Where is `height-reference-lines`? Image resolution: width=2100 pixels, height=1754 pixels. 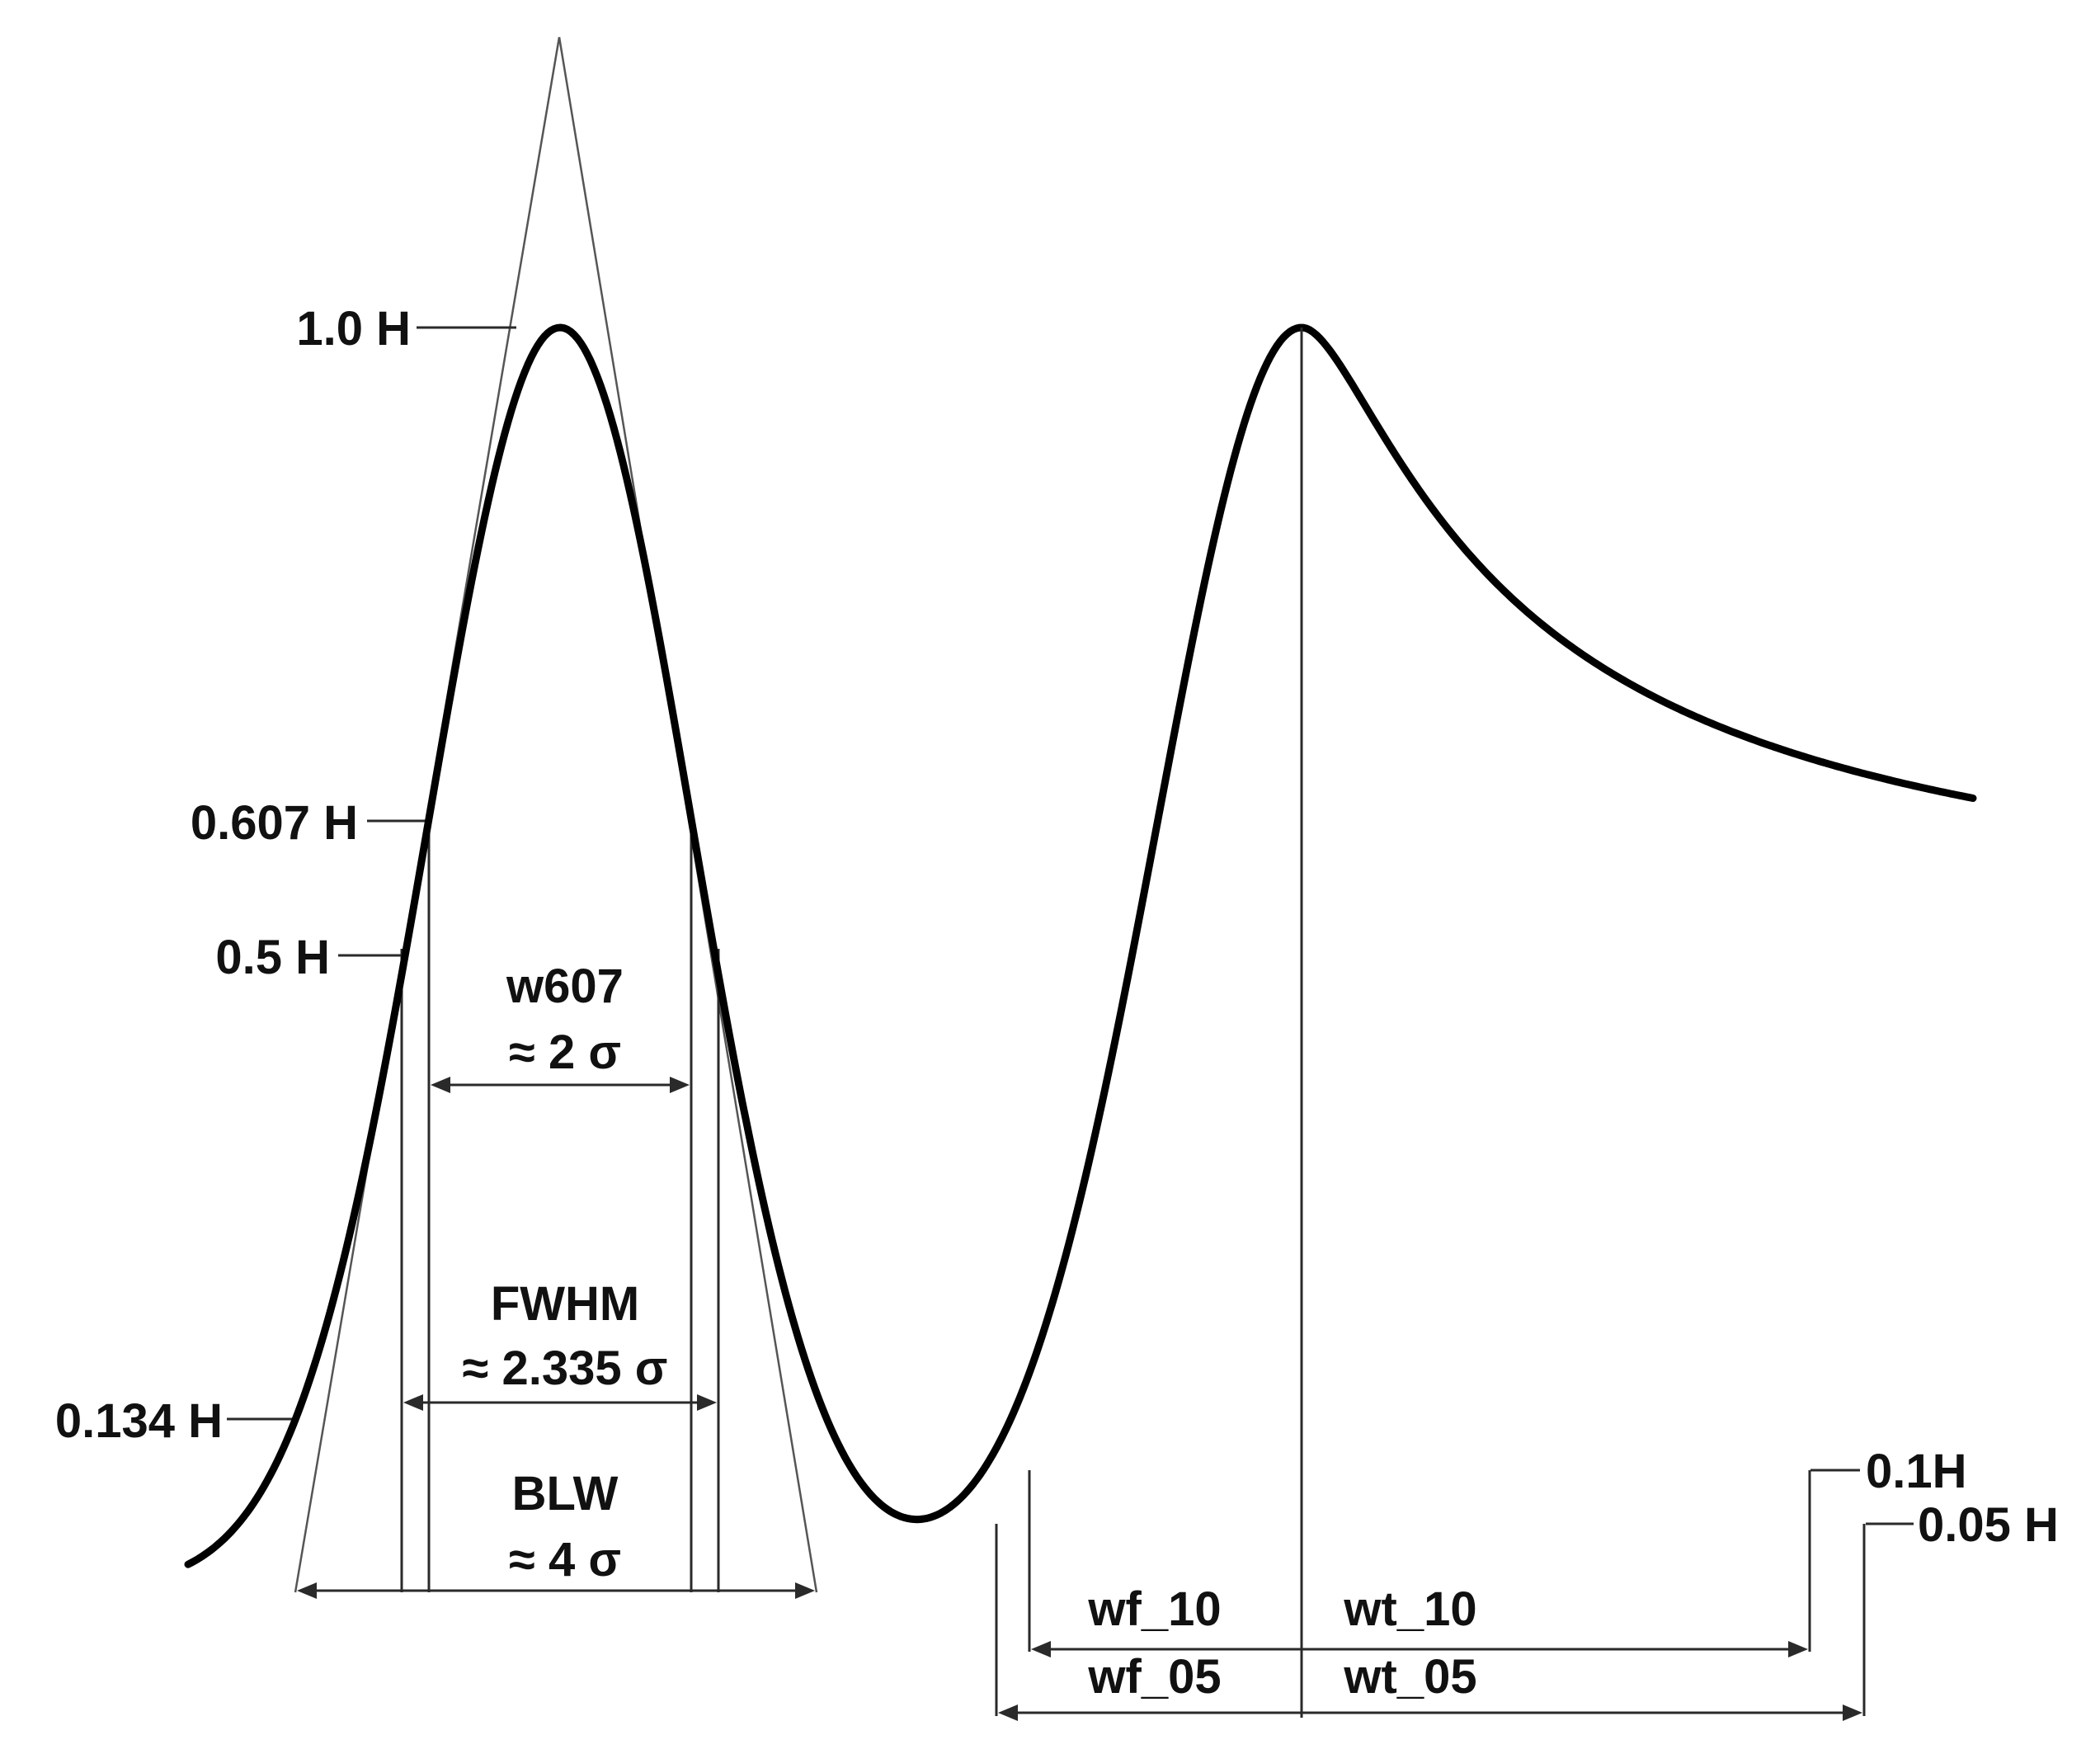 height-reference-lines is located at coordinates (371, 873).